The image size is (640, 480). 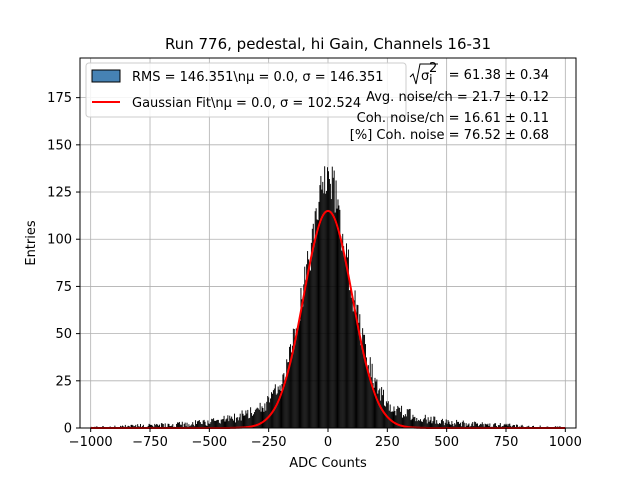 What do you see at coordinates (269, 442) in the screenshot?
I see `x-tick-label: −250` at bounding box center [269, 442].